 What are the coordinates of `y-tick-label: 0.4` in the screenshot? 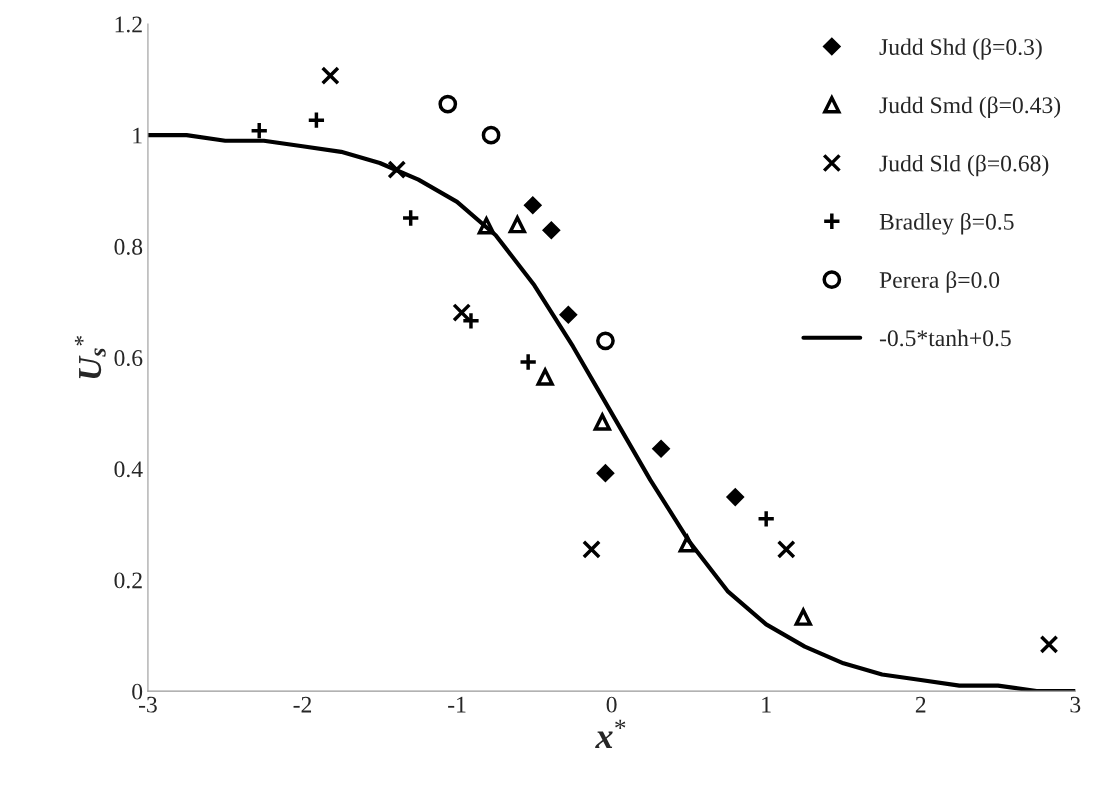 It's located at (128, 469).